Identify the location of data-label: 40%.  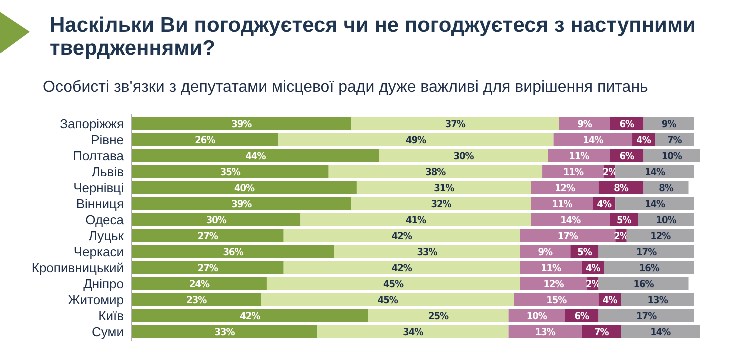
(244, 189).